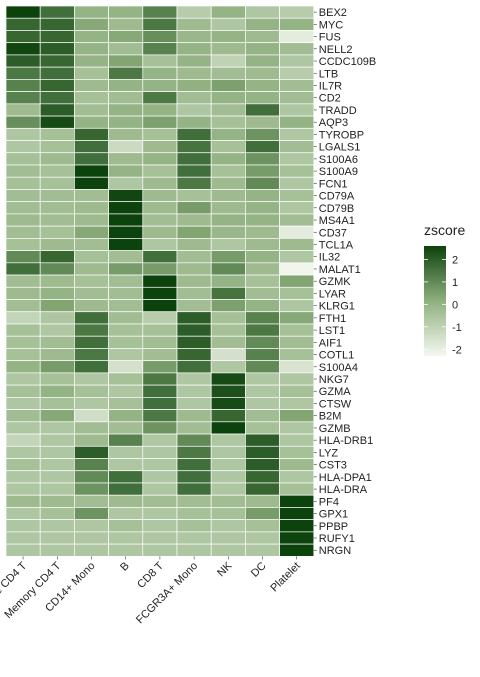  I want to click on legend-ticks: 2 1 0 -1 -2, so click(443, 305).